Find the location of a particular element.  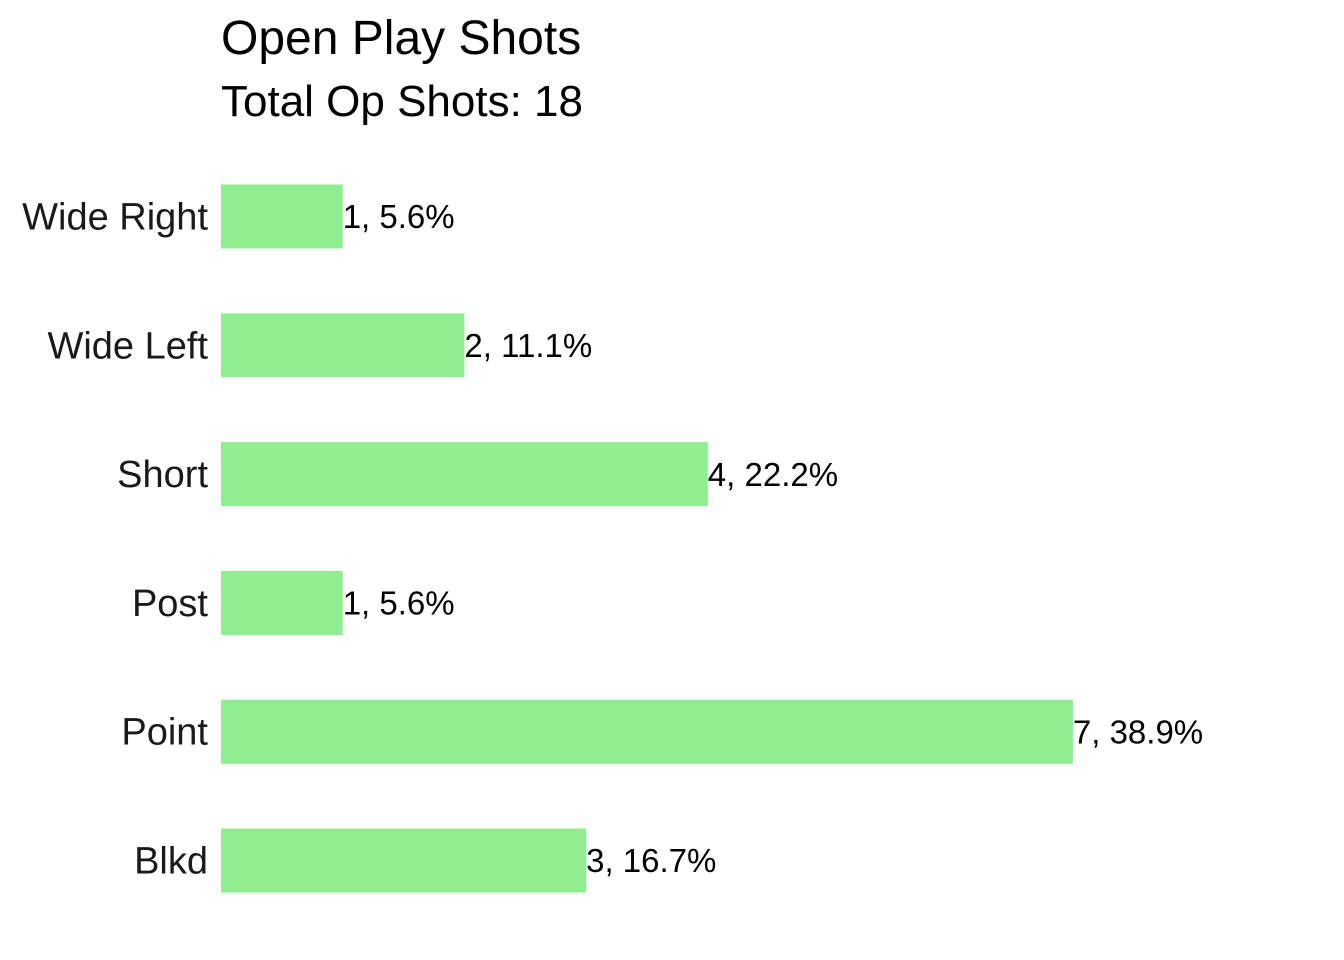

chart-title: Open Play Shots is located at coordinates (401, 38).